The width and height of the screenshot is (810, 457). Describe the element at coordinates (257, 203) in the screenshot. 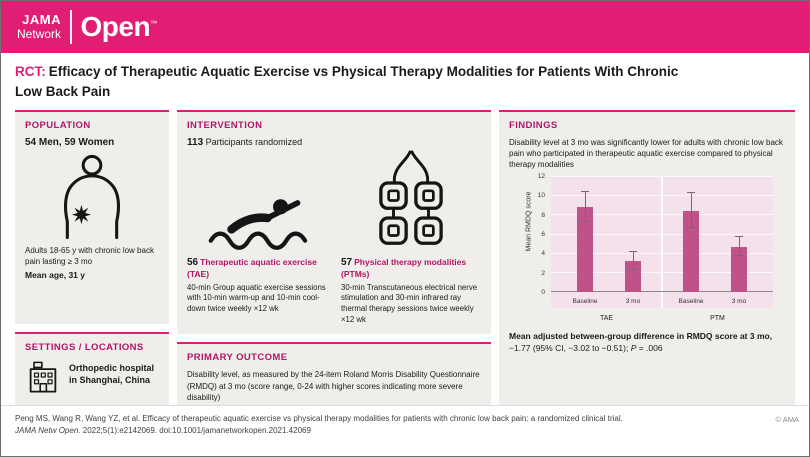

I see `swimmer-icon` at that location.